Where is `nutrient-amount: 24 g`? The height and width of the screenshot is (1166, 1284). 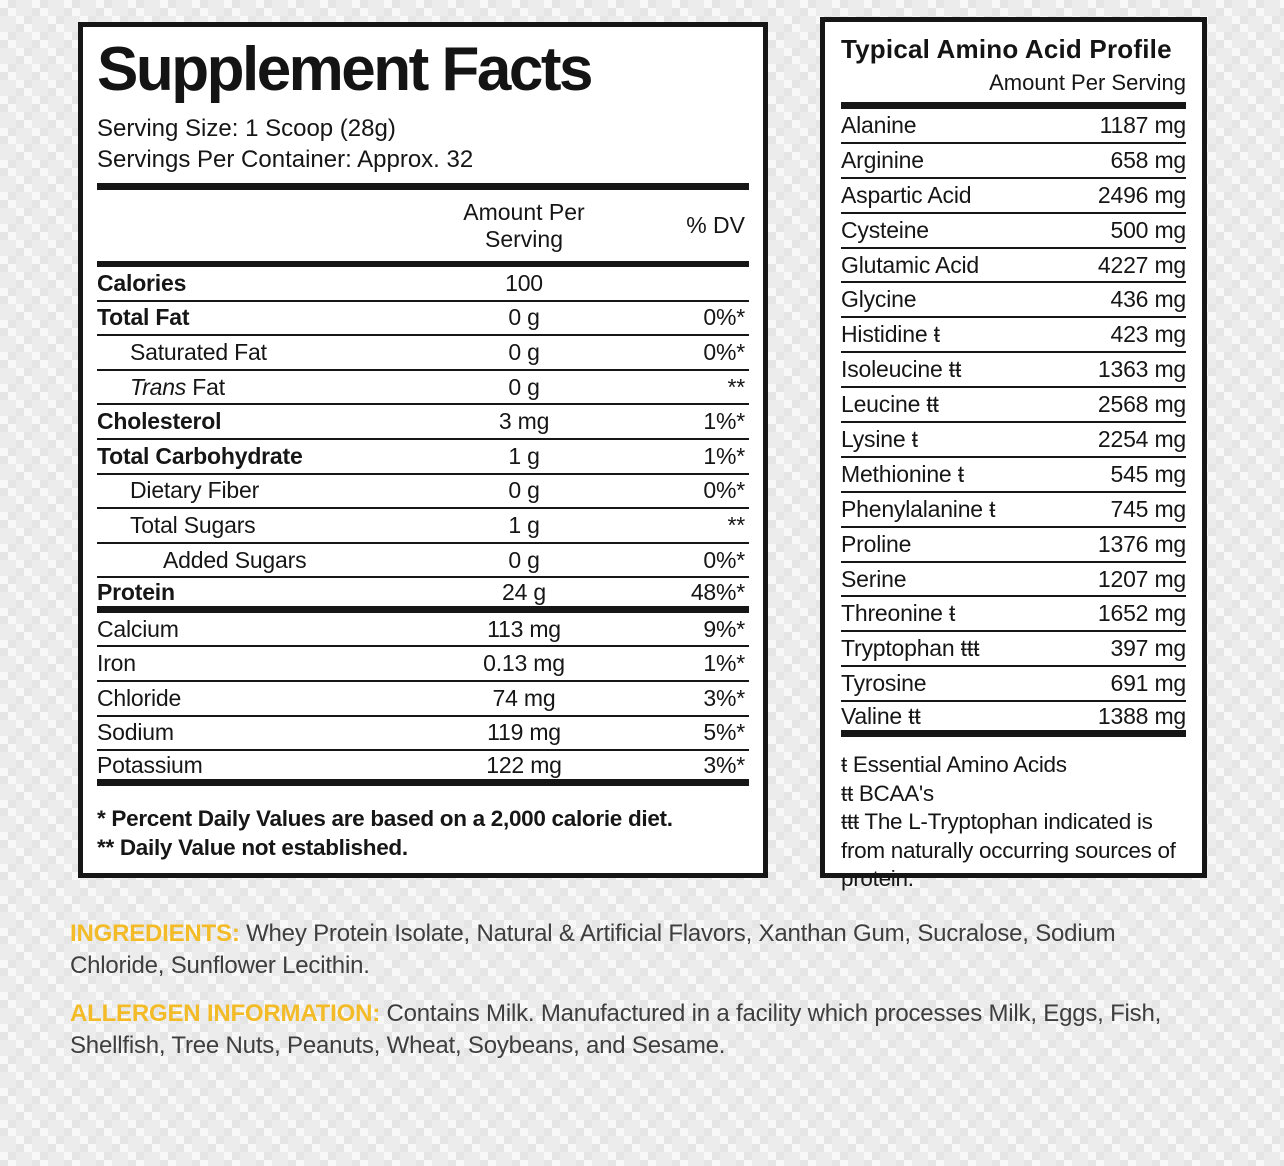 nutrient-amount: 24 g is located at coordinates (524, 591).